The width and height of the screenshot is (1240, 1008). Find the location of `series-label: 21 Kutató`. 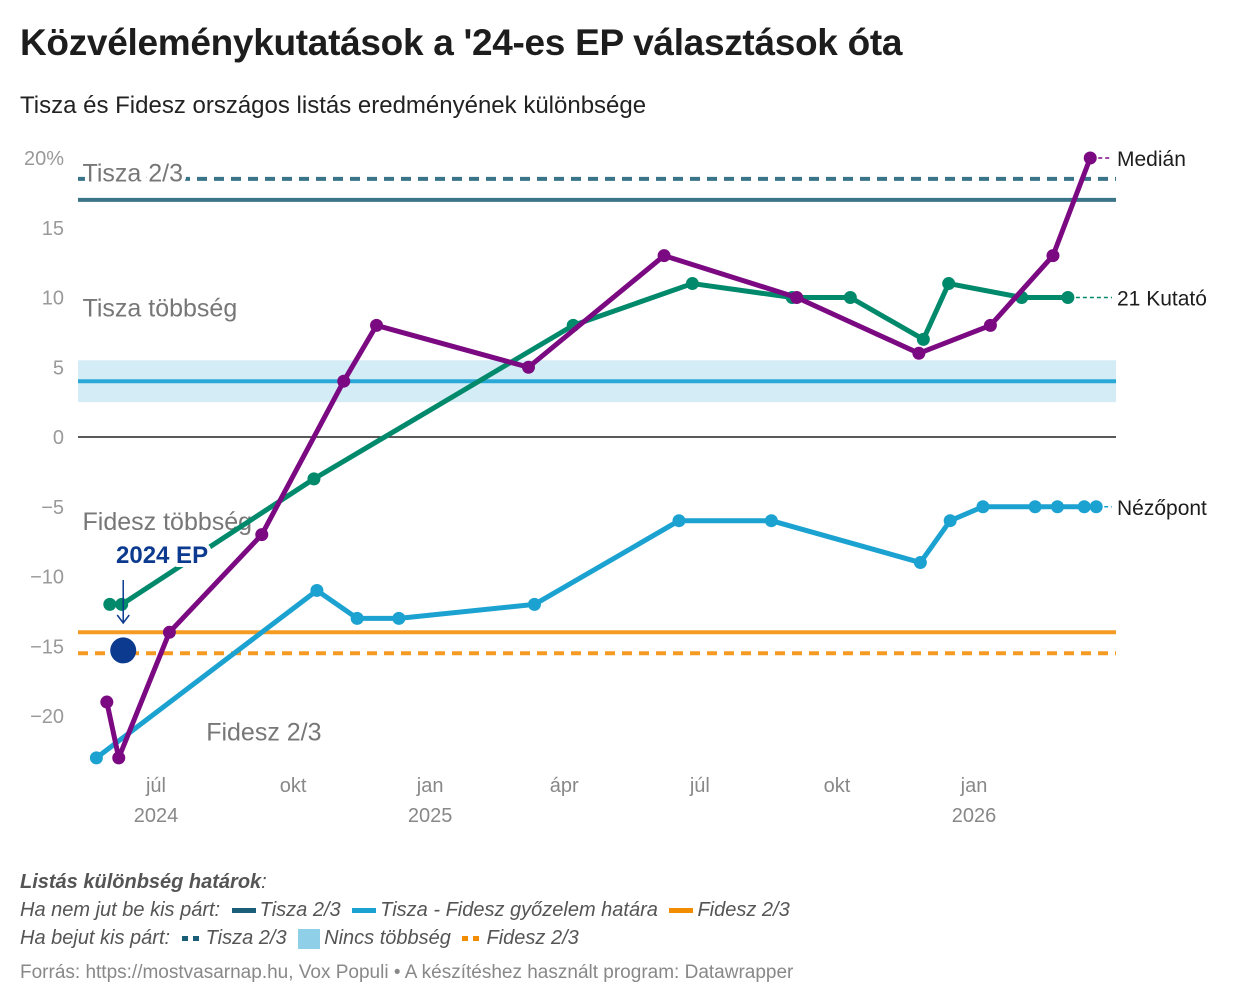

series-label: 21 Kutató is located at coordinates (1162, 299).